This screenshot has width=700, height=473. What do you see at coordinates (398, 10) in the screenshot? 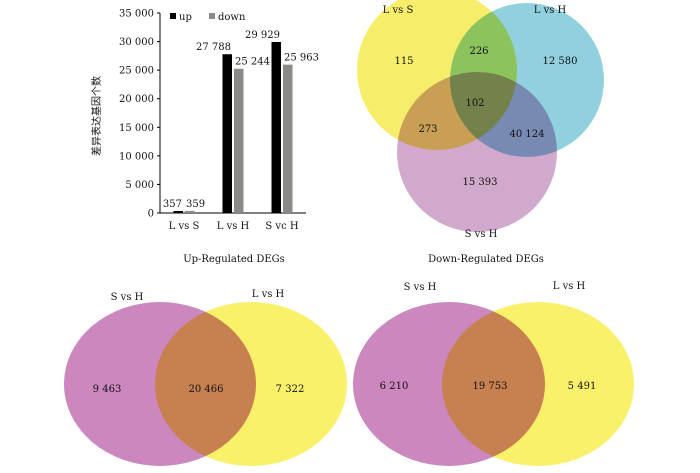
I see `venn-set-label-l-vs-s: L vs S` at bounding box center [398, 10].